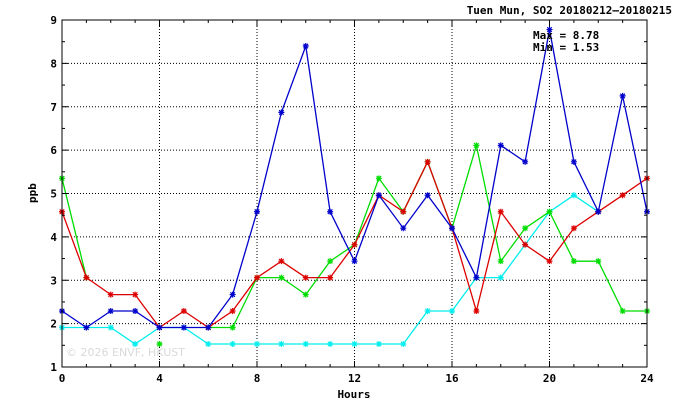 The image size is (674, 409). Describe the element at coordinates (566, 47) in the screenshot. I see `min-label: Min = 1.53` at that location.